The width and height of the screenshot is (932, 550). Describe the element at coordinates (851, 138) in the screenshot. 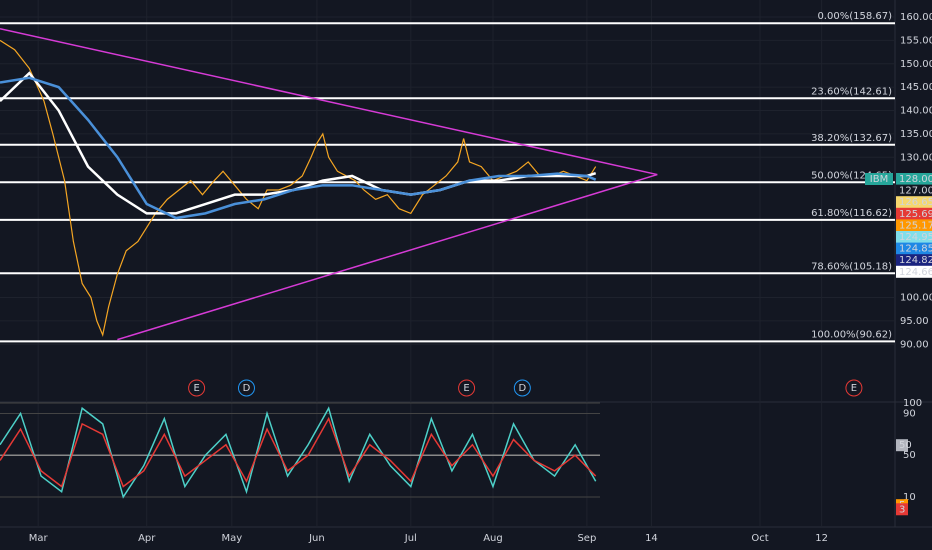

I see `fib-label: 38.20%(132.67)` at that location.